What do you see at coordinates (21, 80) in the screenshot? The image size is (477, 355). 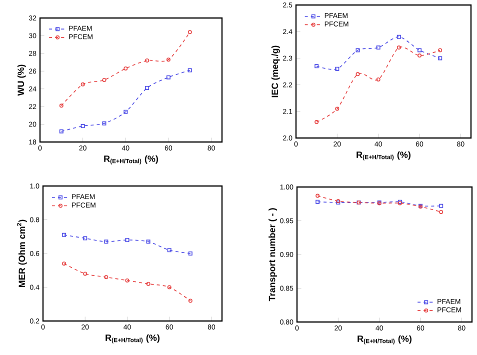 I see `y-axis-title: WU (%)` at bounding box center [21, 80].